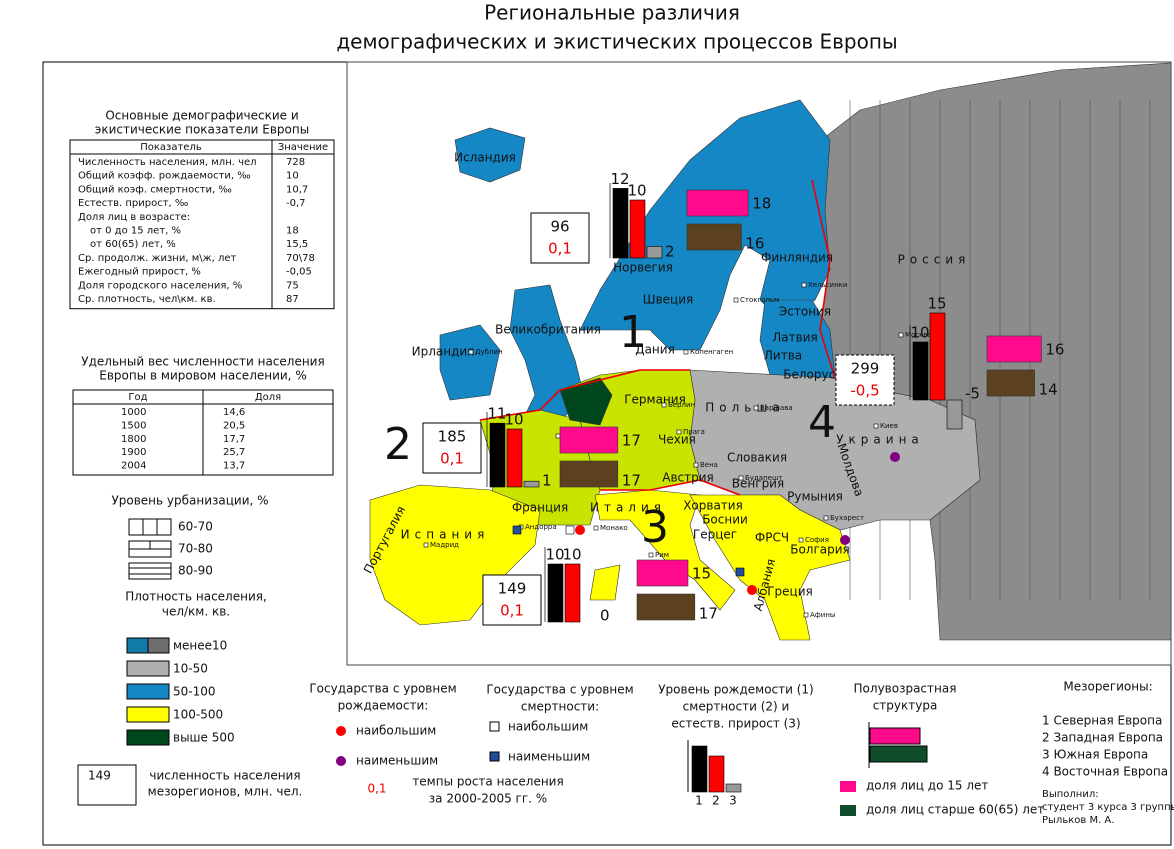 This screenshot has width=1174, height=849. What do you see at coordinates (488, 799) in the screenshot?
I see `label: за 2000-2005 гг. %` at bounding box center [488, 799].